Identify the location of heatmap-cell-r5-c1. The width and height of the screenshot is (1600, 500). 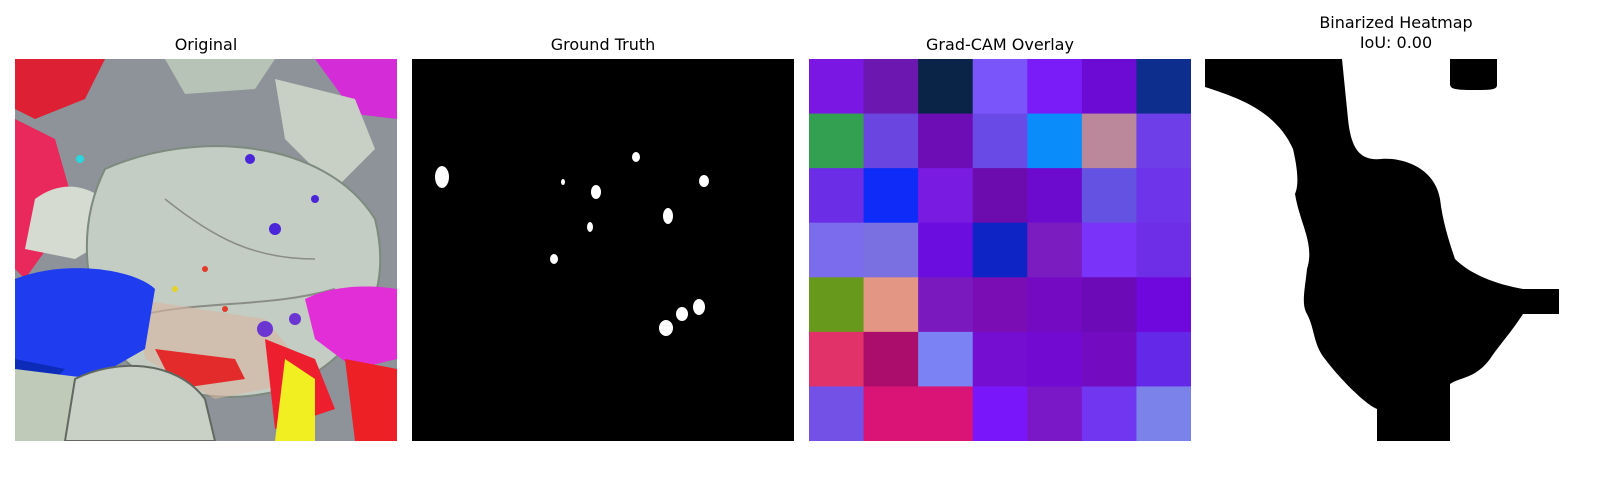
(891, 359).